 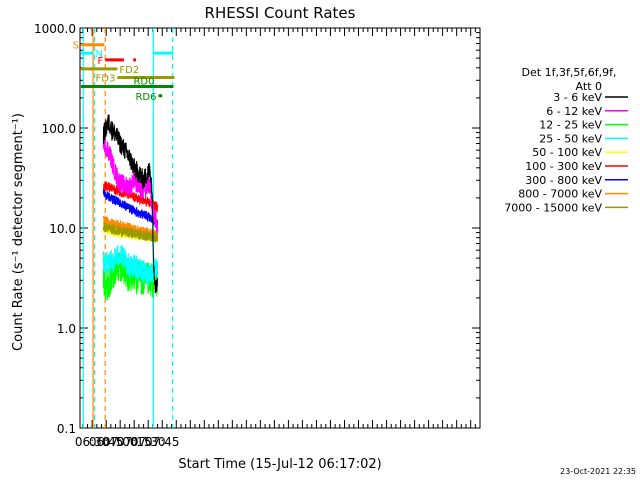 I want to click on chart-title: RHESSI Count Rates, so click(x=280, y=13).